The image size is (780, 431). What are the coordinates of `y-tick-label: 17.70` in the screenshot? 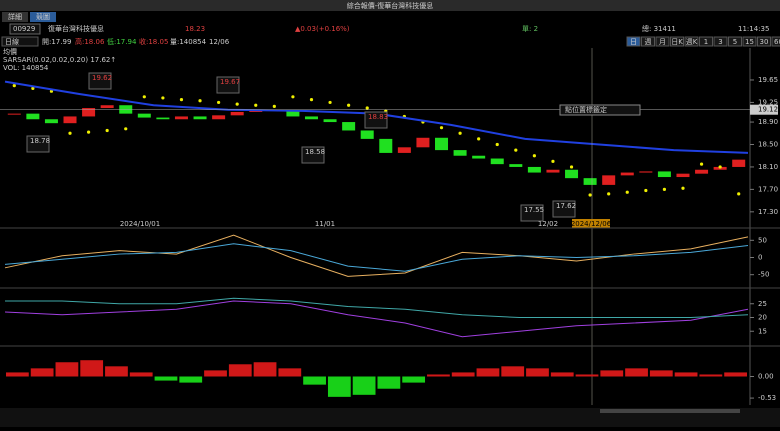 It's located at (768, 189).